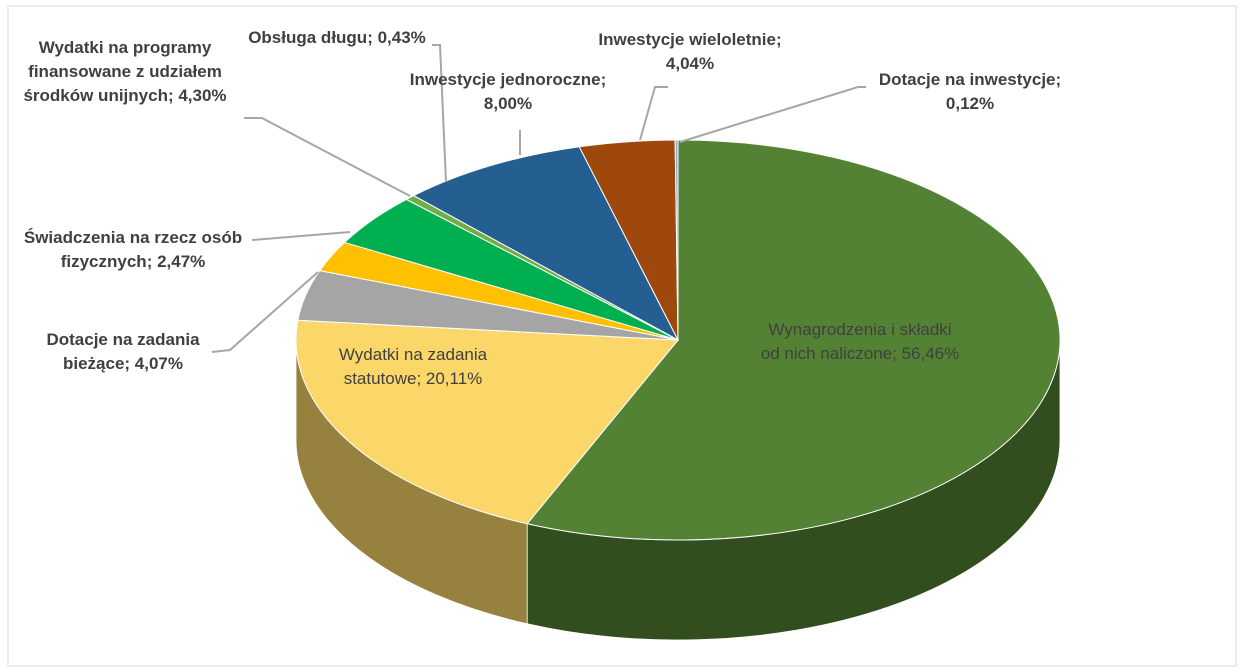 The width and height of the screenshot is (1244, 672). What do you see at coordinates (970, 91) in the screenshot?
I see `data-label: Dotacje na inwestycje; 0,12%` at bounding box center [970, 91].